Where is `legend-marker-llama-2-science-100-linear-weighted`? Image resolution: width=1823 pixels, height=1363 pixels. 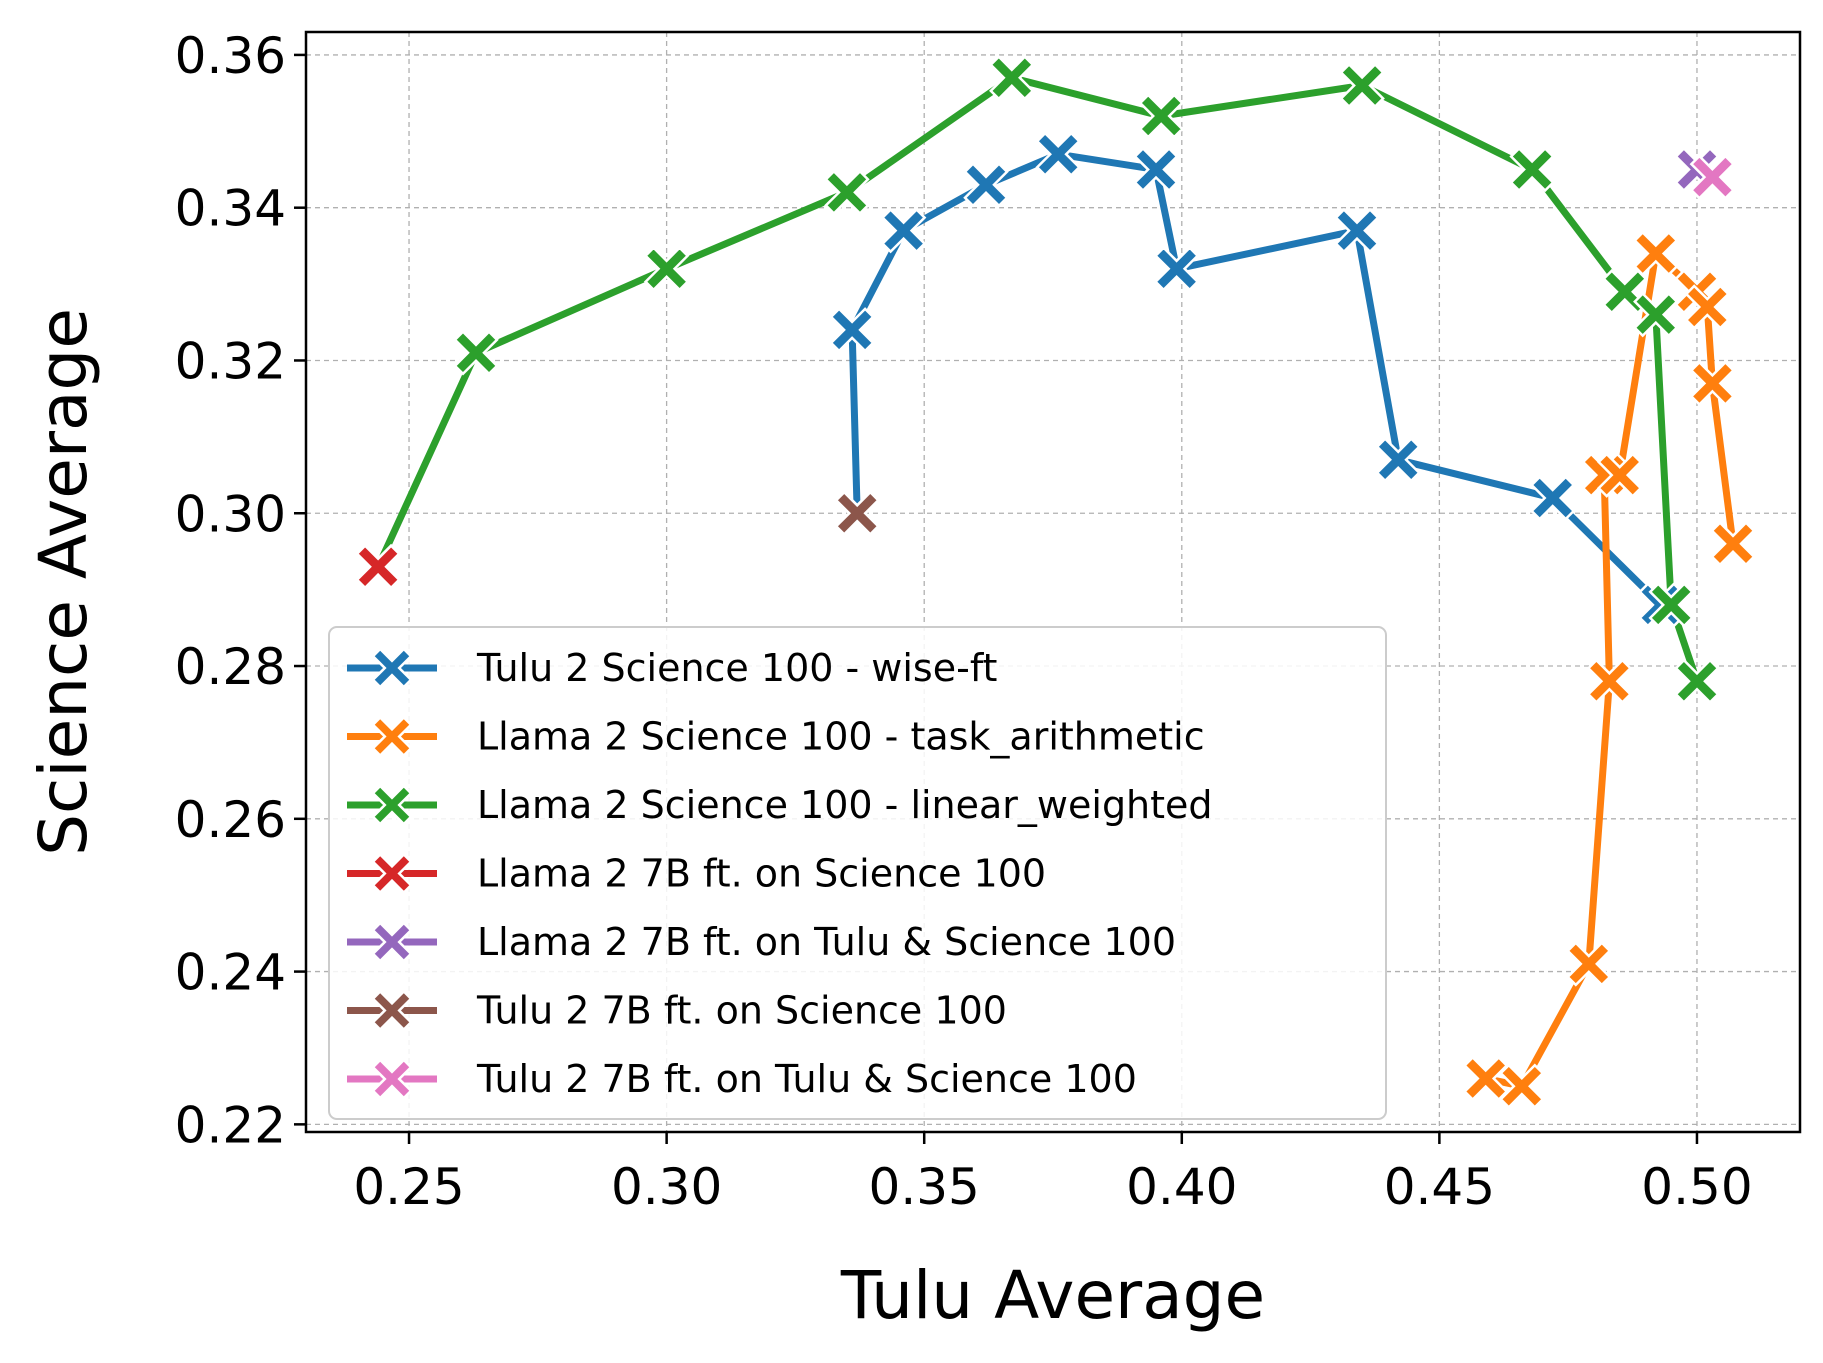
legend-marker-llama-2-science-100-linear-weighted is located at coordinates (392, 805).